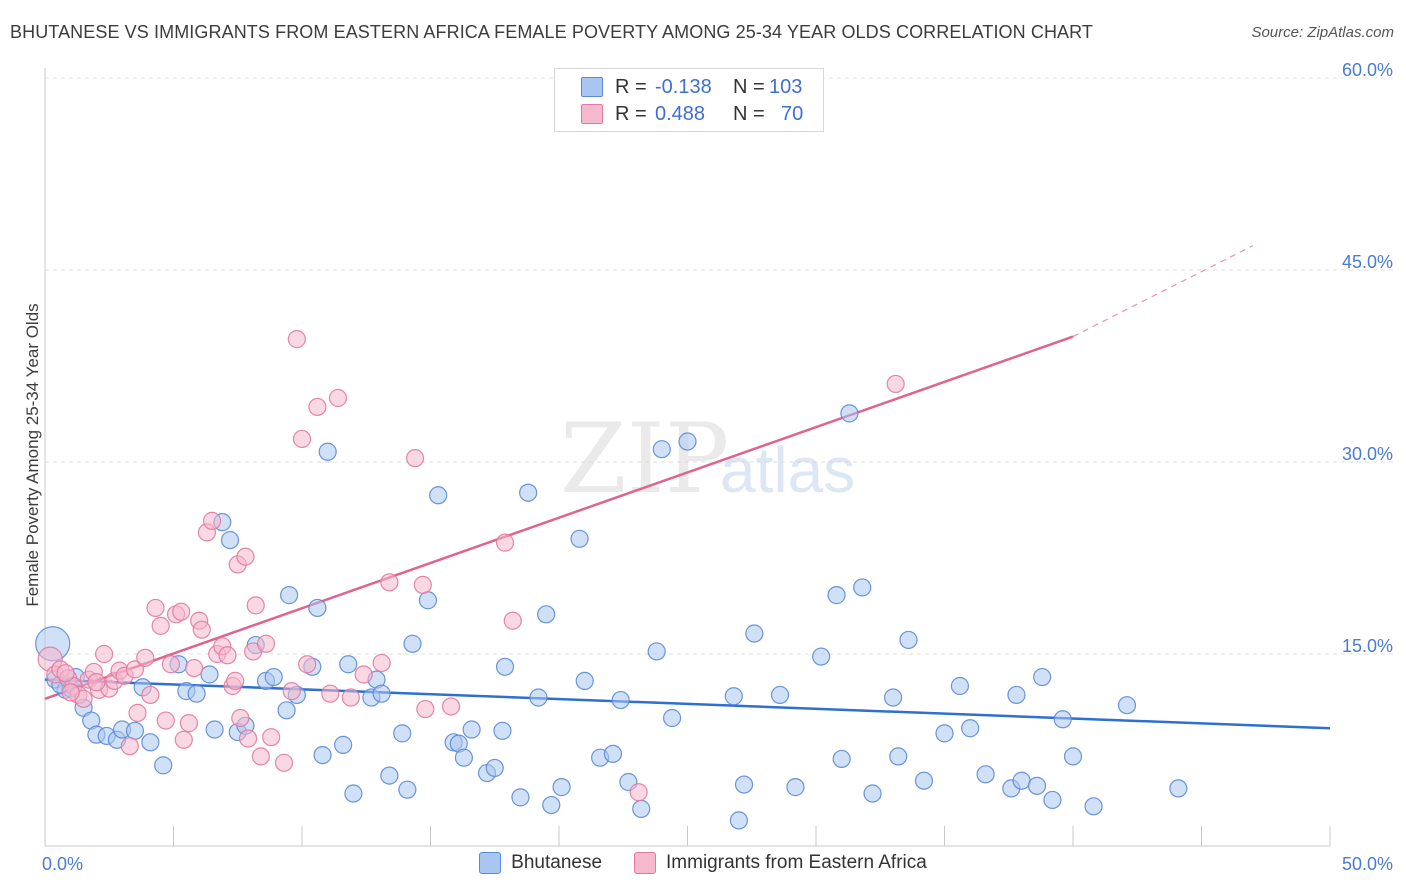 The height and width of the screenshot is (892, 1406). I want to click on legend-row-immigrants: R = 0.488 N = 70, so click(679, 114).